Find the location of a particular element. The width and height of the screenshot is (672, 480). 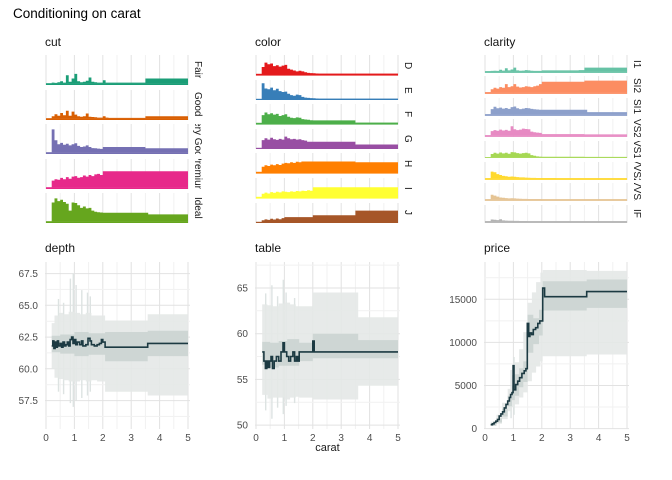

facet-label-box: I is located at coordinates (412, 188).